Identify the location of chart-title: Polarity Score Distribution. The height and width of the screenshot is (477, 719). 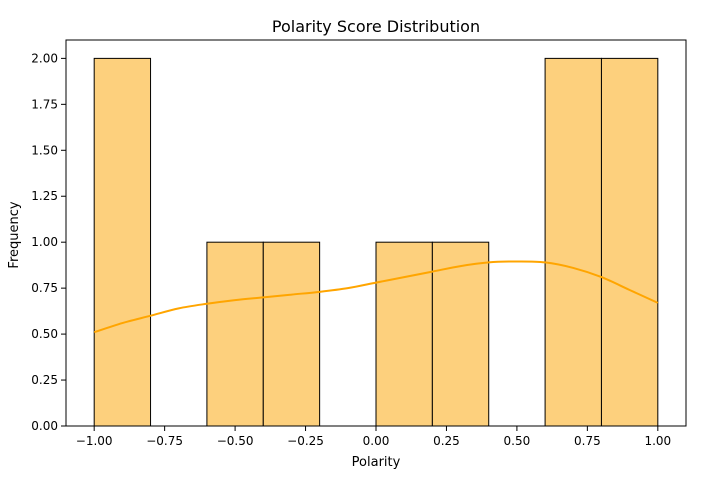
(376, 26).